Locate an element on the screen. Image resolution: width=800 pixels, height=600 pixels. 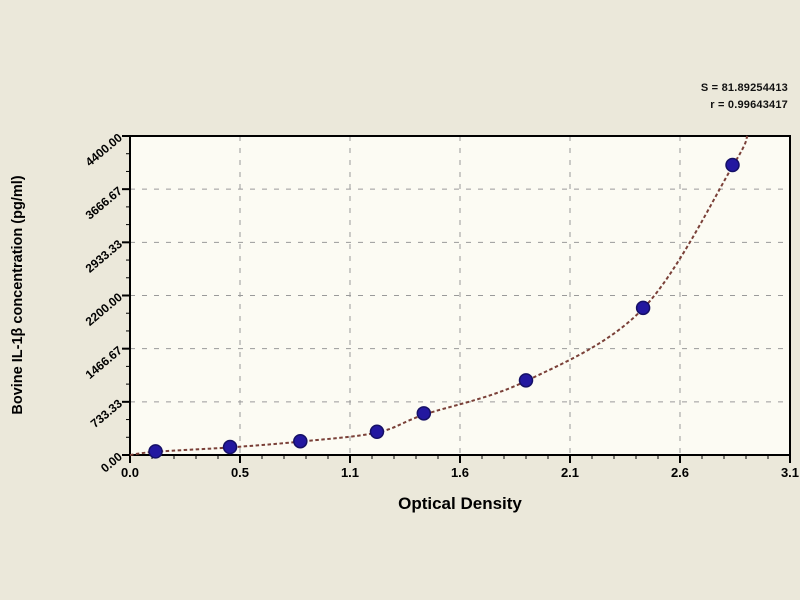
y-tick-label: 2933.33 is located at coordinates (104, 256).